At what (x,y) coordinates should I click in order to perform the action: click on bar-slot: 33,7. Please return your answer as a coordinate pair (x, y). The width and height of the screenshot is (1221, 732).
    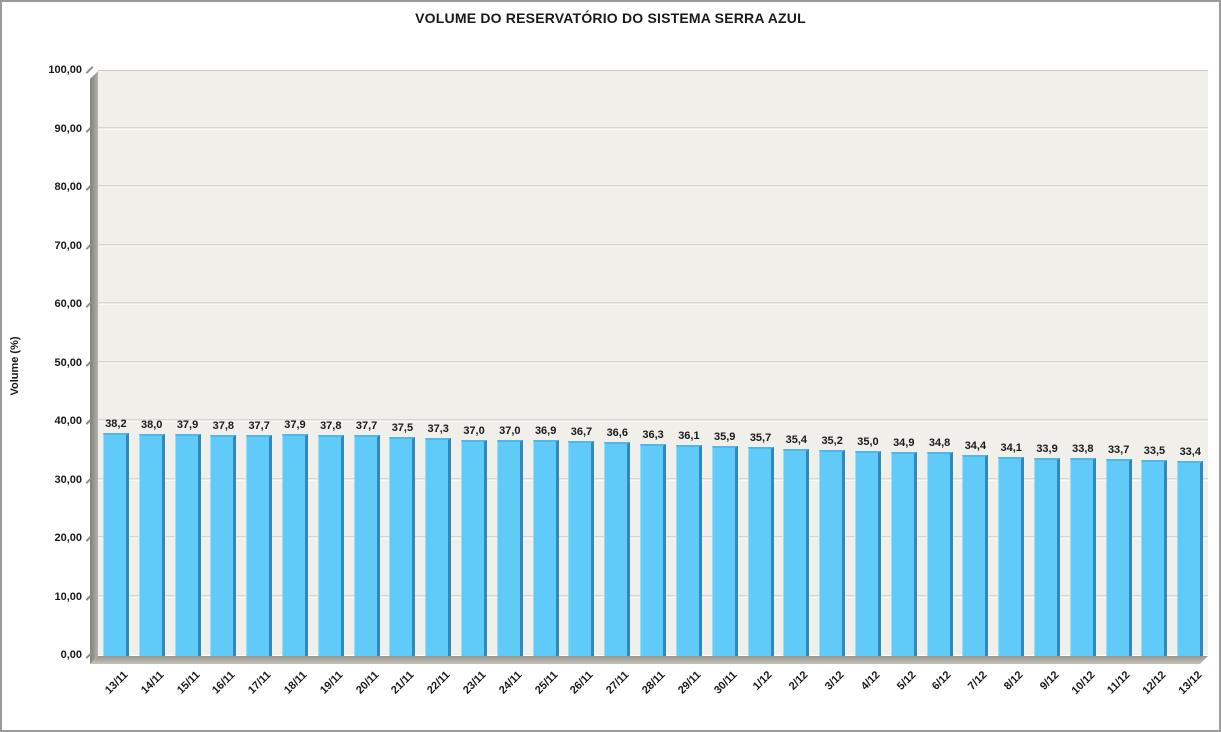
    Looking at the image, I should click on (1119, 363).